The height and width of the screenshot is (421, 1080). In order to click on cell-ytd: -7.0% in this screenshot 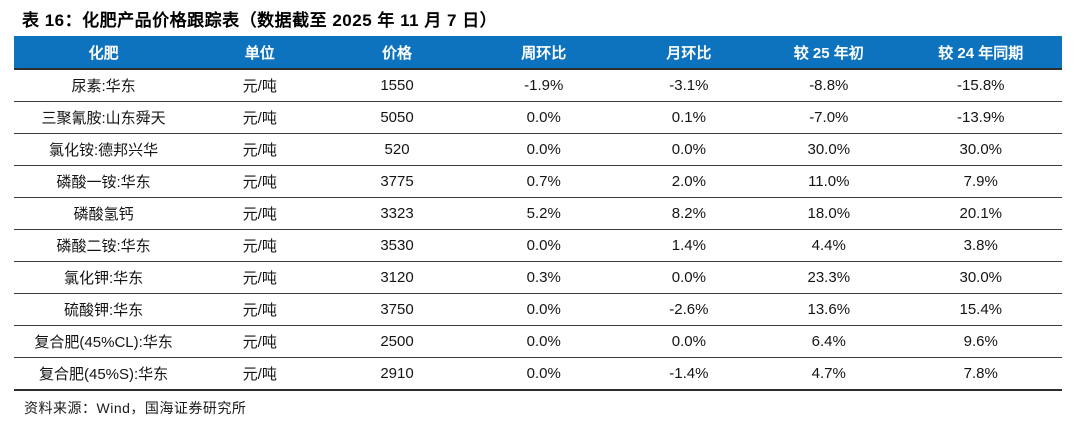, I will do `click(829, 117)`.